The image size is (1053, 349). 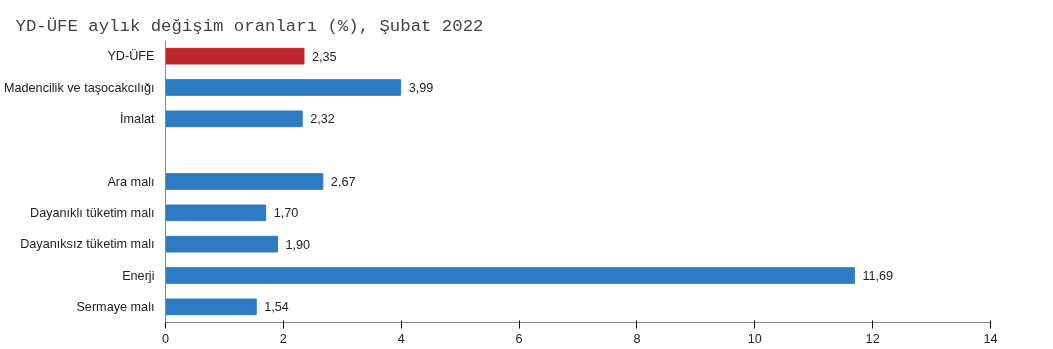 I want to click on y-tick-label: Enerji, so click(x=138, y=275).